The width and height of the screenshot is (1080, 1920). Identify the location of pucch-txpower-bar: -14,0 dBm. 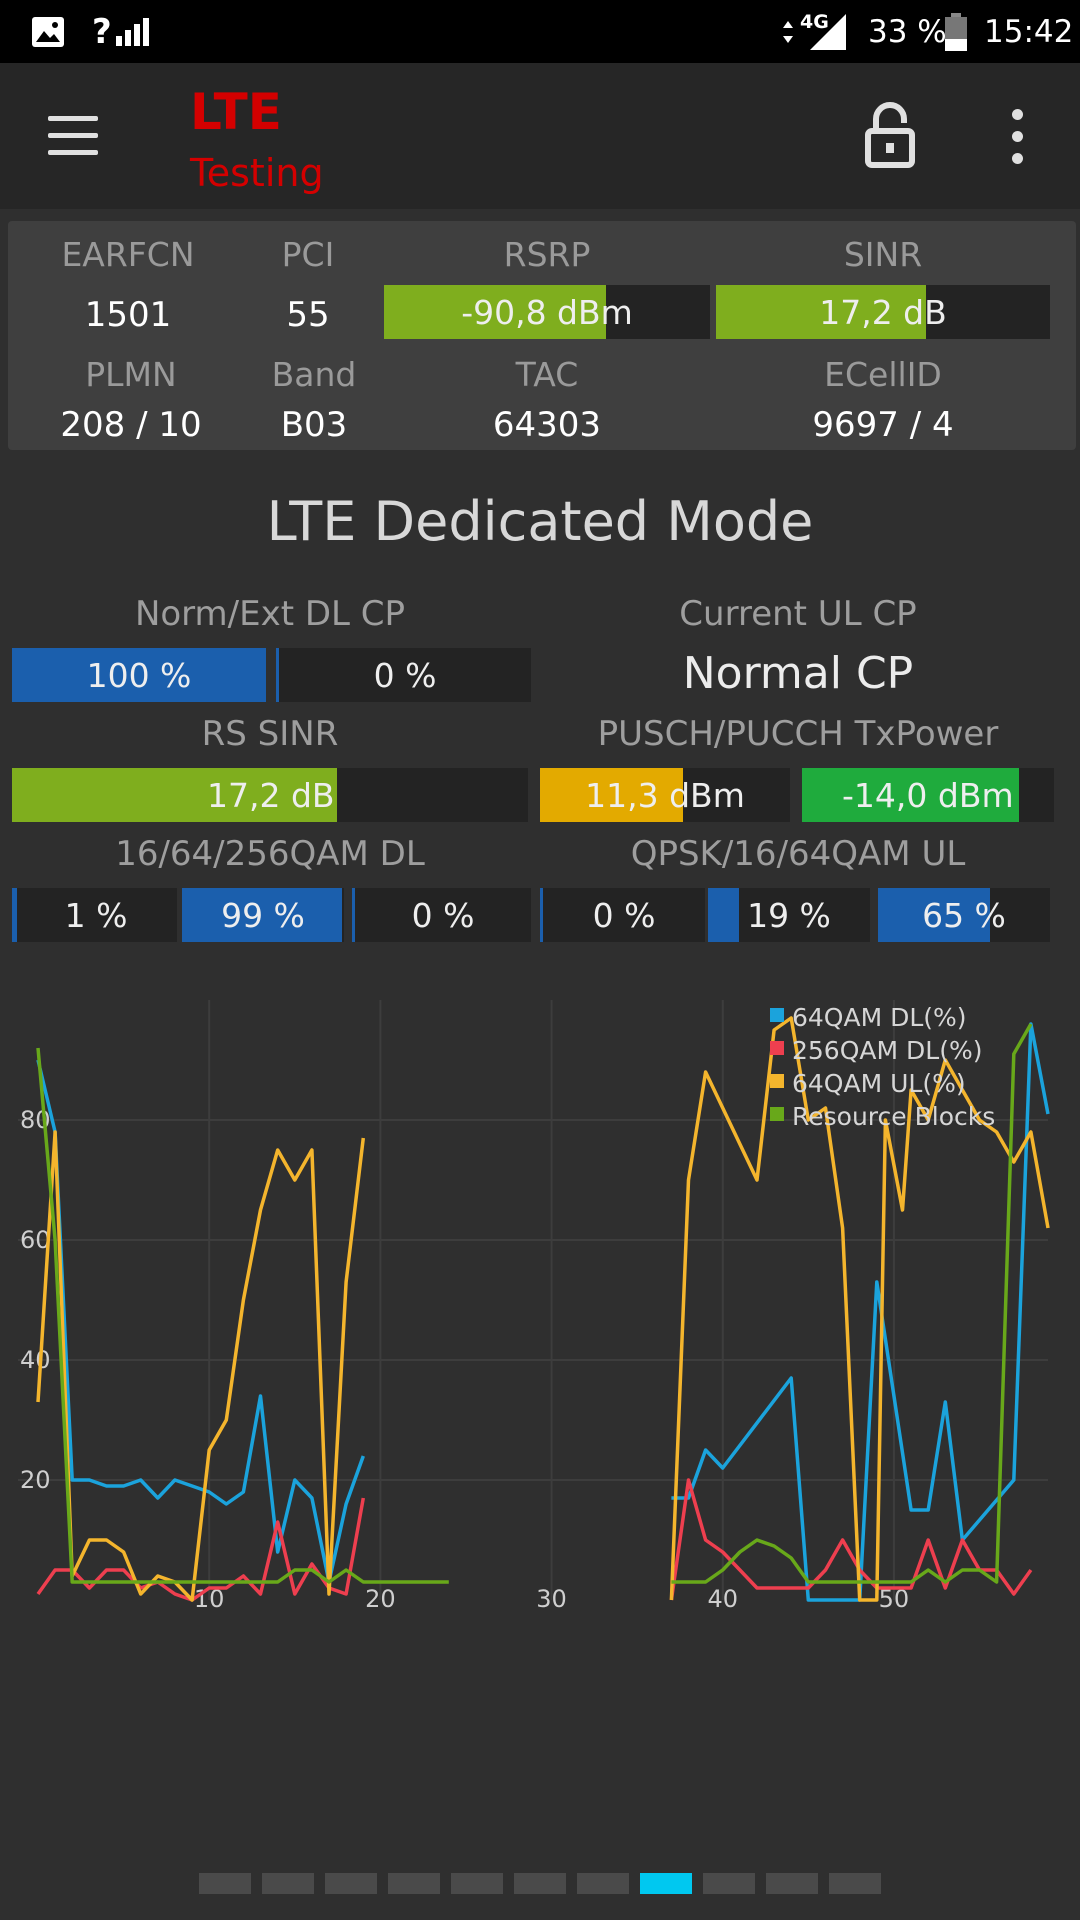
(928, 795).